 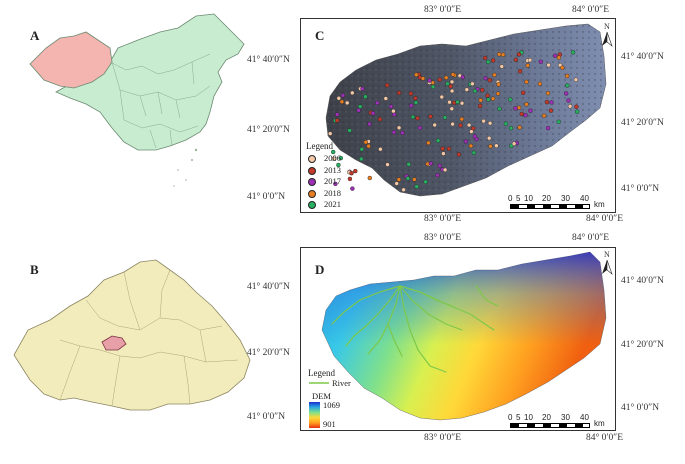 I want to click on c-left-lat-0: 41° 0′0″N, so click(x=266, y=197).